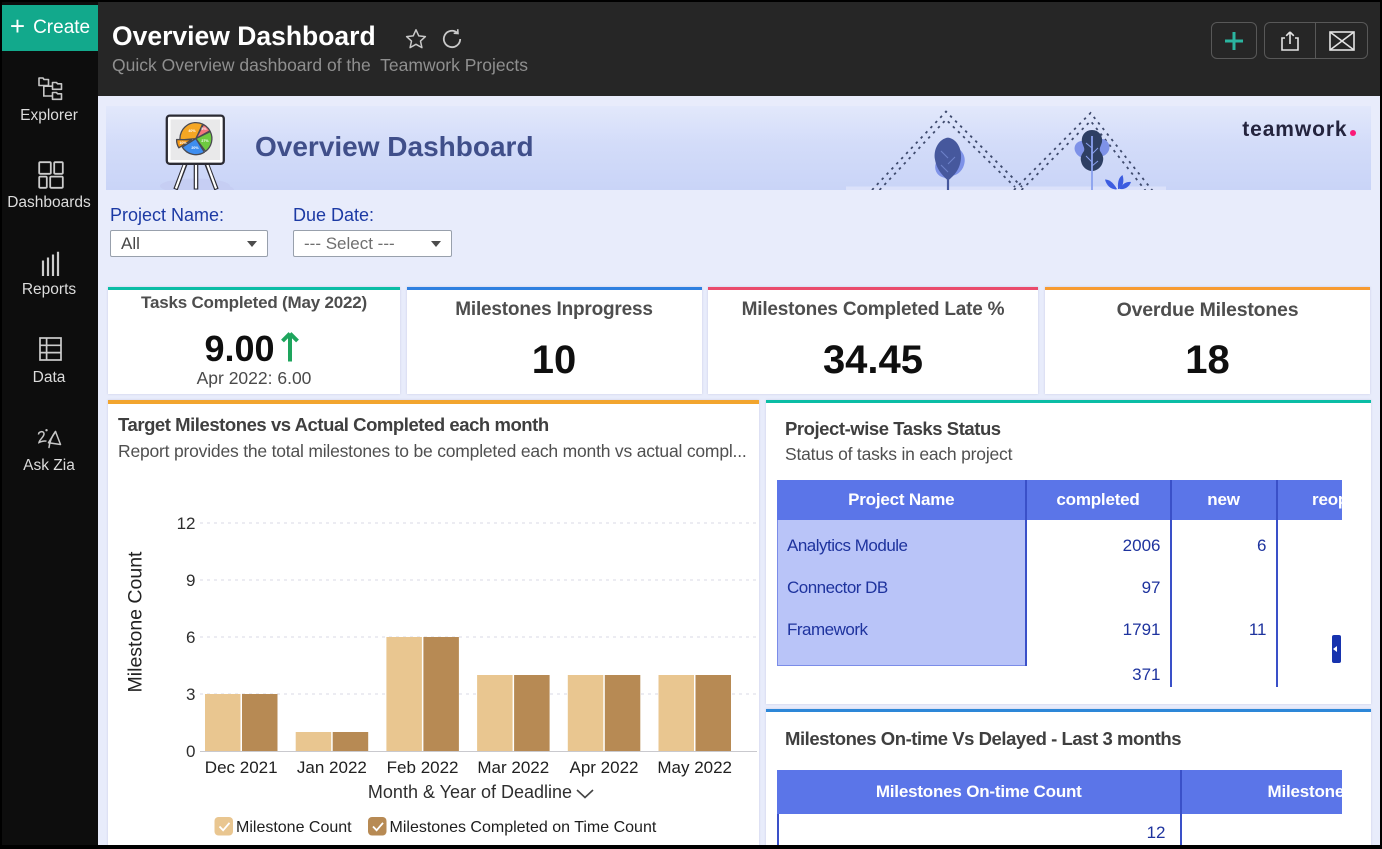 The image size is (1382, 849). Describe the element at coordinates (205, 141) in the screenshot. I see `svg-text: 27%` at that location.